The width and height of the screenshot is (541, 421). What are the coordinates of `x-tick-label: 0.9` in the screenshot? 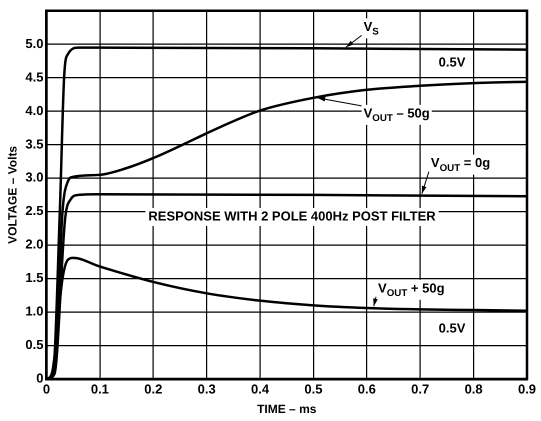 It's located at (527, 388).